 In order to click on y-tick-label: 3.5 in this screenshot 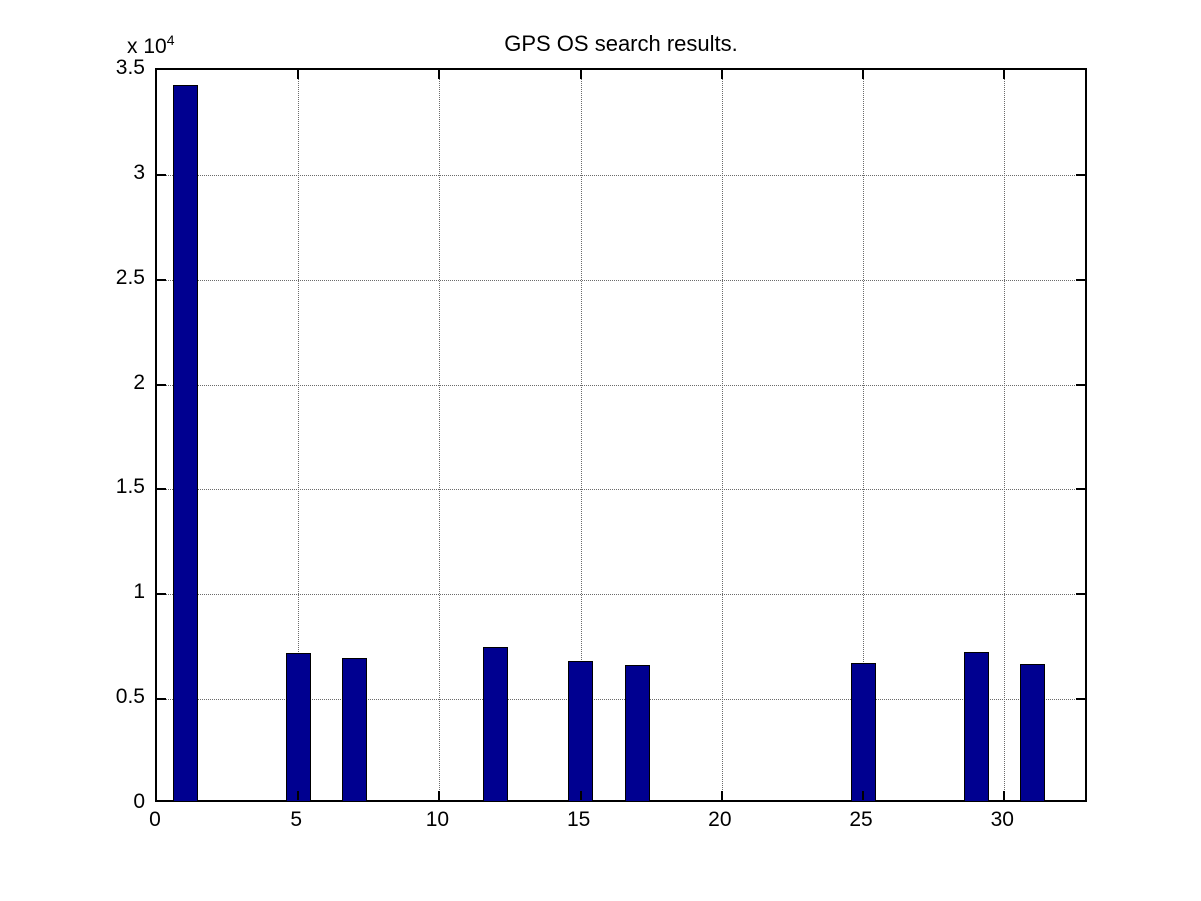, I will do `click(130, 67)`.